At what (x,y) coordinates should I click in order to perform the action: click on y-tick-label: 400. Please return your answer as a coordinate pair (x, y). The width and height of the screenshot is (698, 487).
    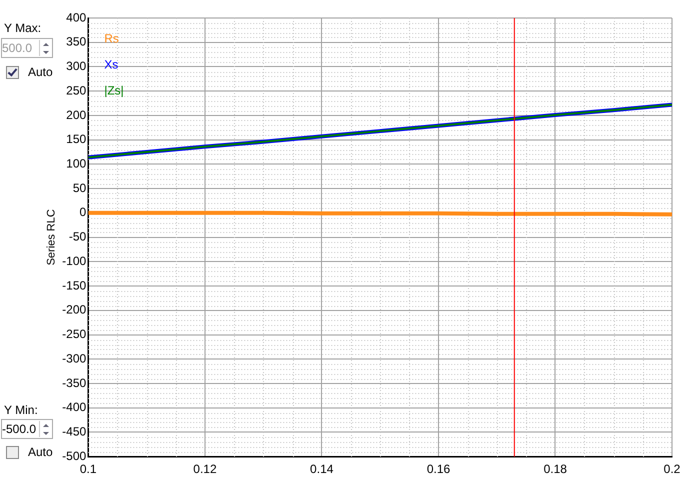
    Looking at the image, I should click on (76, 17).